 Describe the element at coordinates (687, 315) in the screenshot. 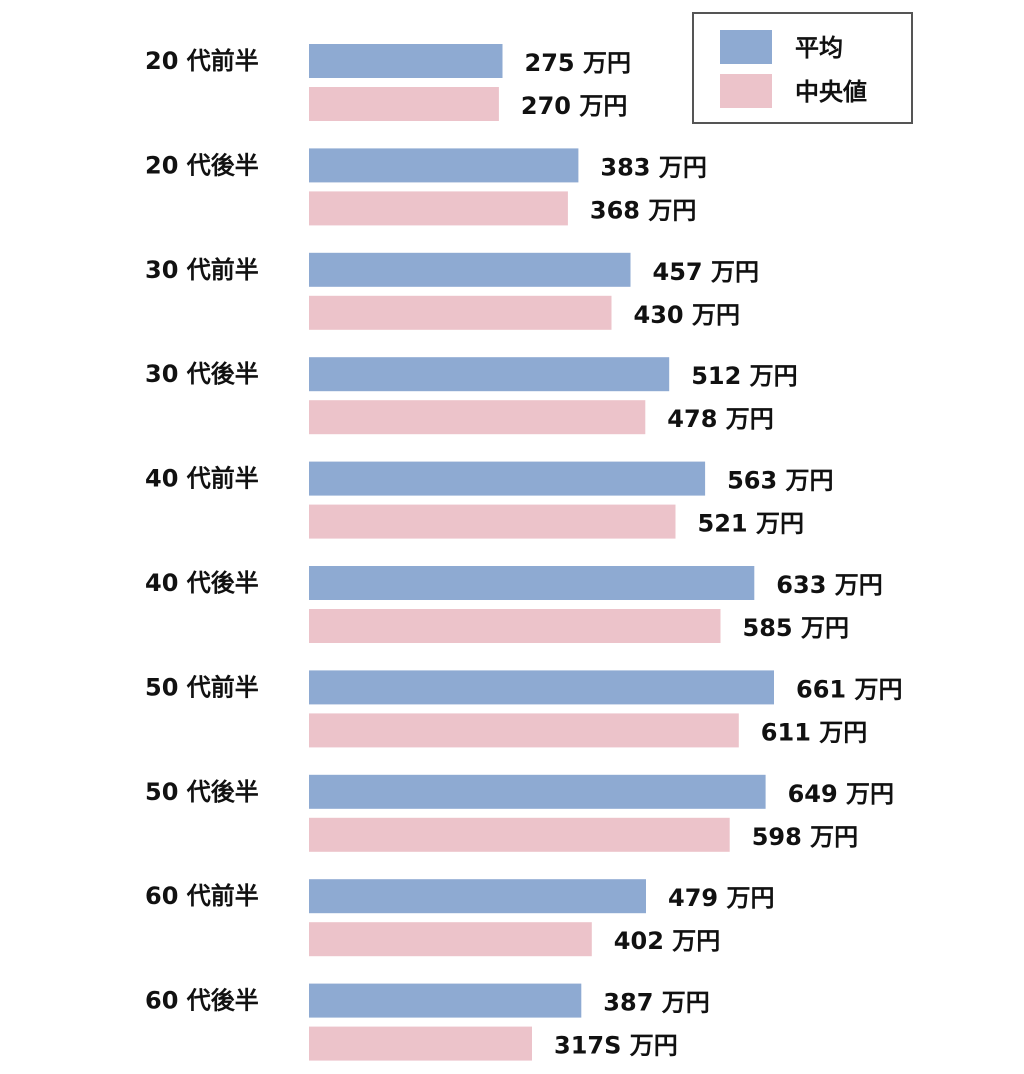

I see `value-label-median: 430 万円` at that location.